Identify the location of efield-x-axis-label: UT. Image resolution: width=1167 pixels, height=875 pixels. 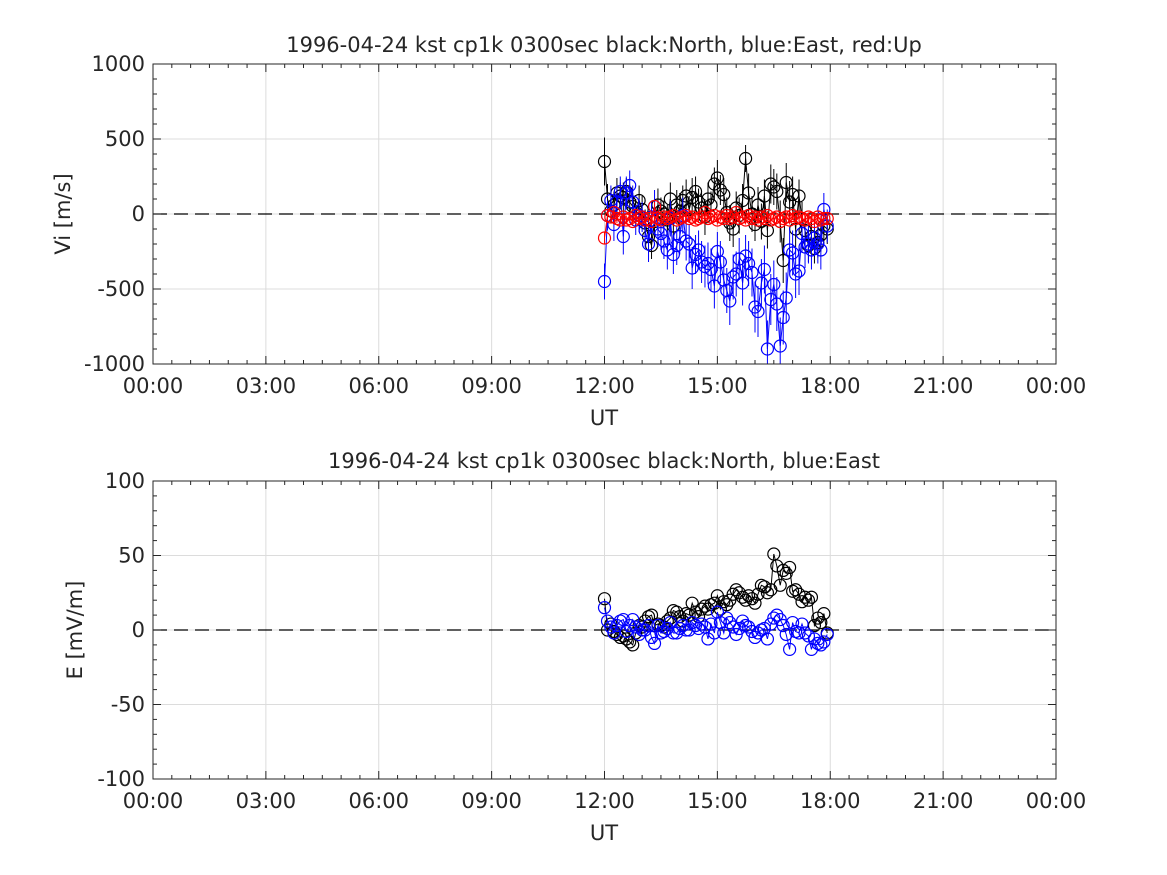
(604, 833).